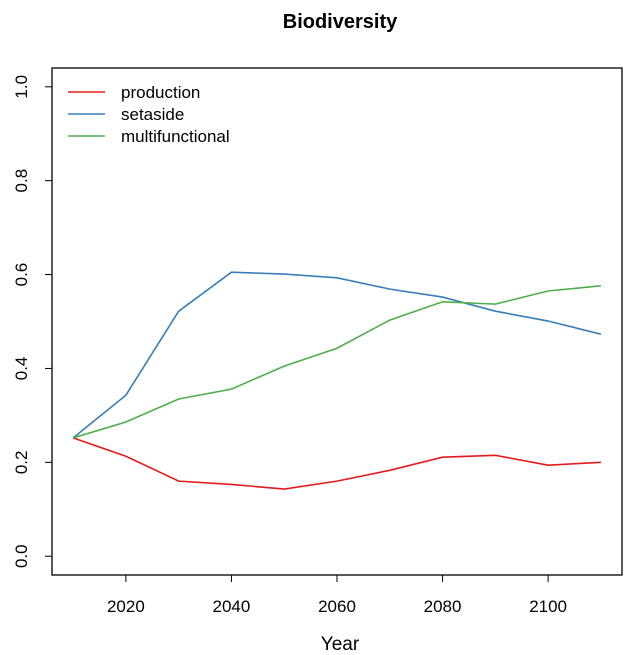 Image resolution: width=625 pixels, height=655 pixels. Describe the element at coordinates (21, 369) in the screenshot. I see `y-tick-label: 0.4` at that location.